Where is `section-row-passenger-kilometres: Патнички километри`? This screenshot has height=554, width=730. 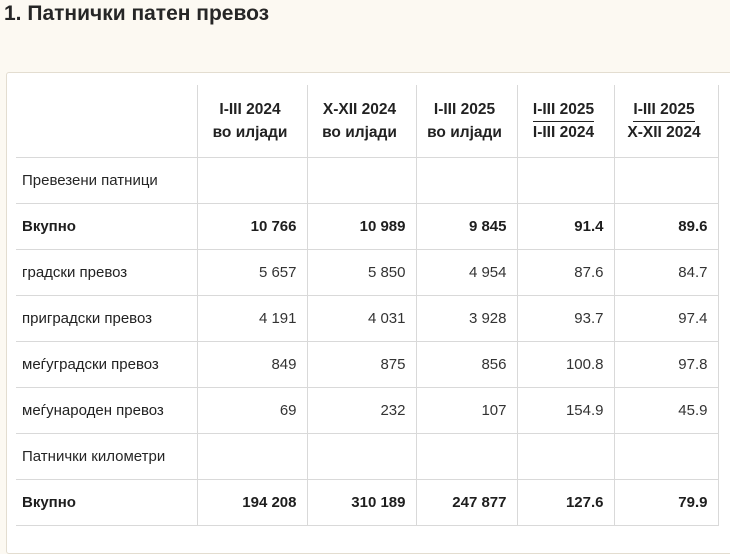
section-row-passenger-kilometres: Патнички километри is located at coordinates (367, 456).